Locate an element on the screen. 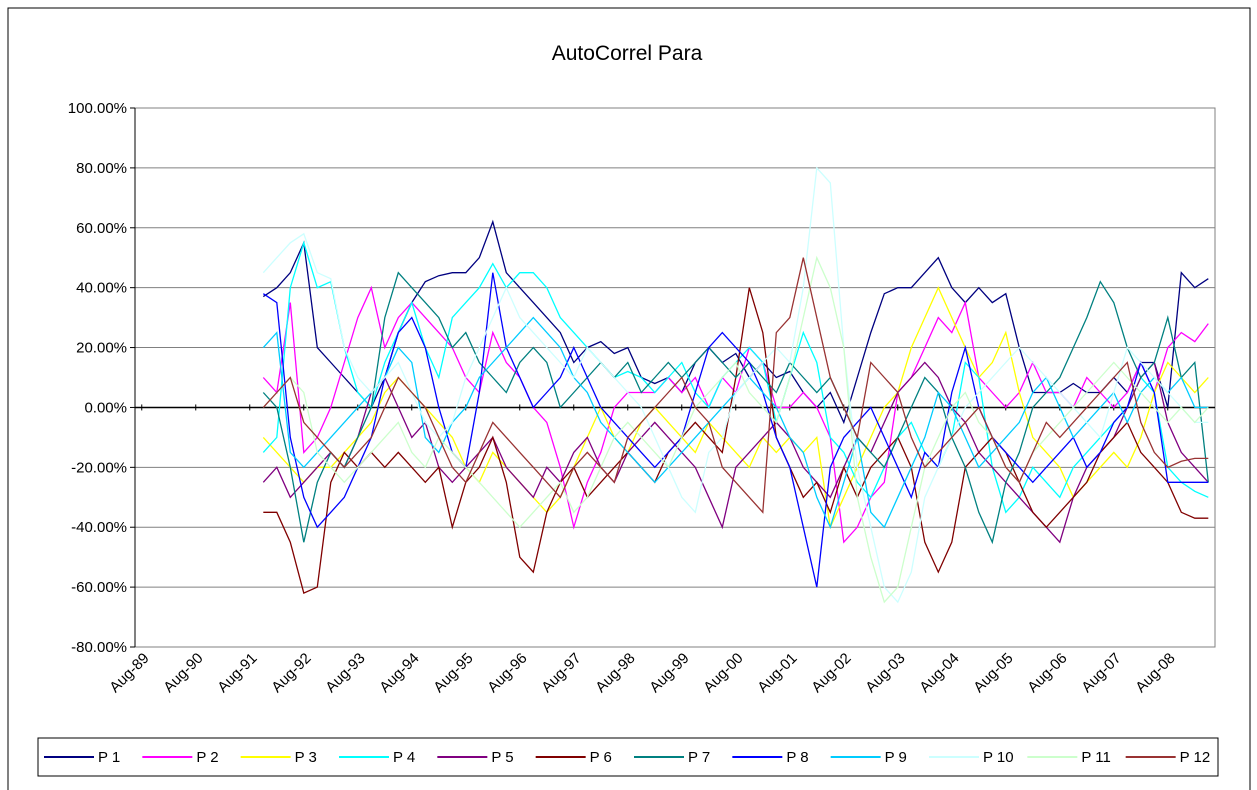 The width and height of the screenshot is (1257, 790). legend-label: P 12 is located at coordinates (1195, 757).